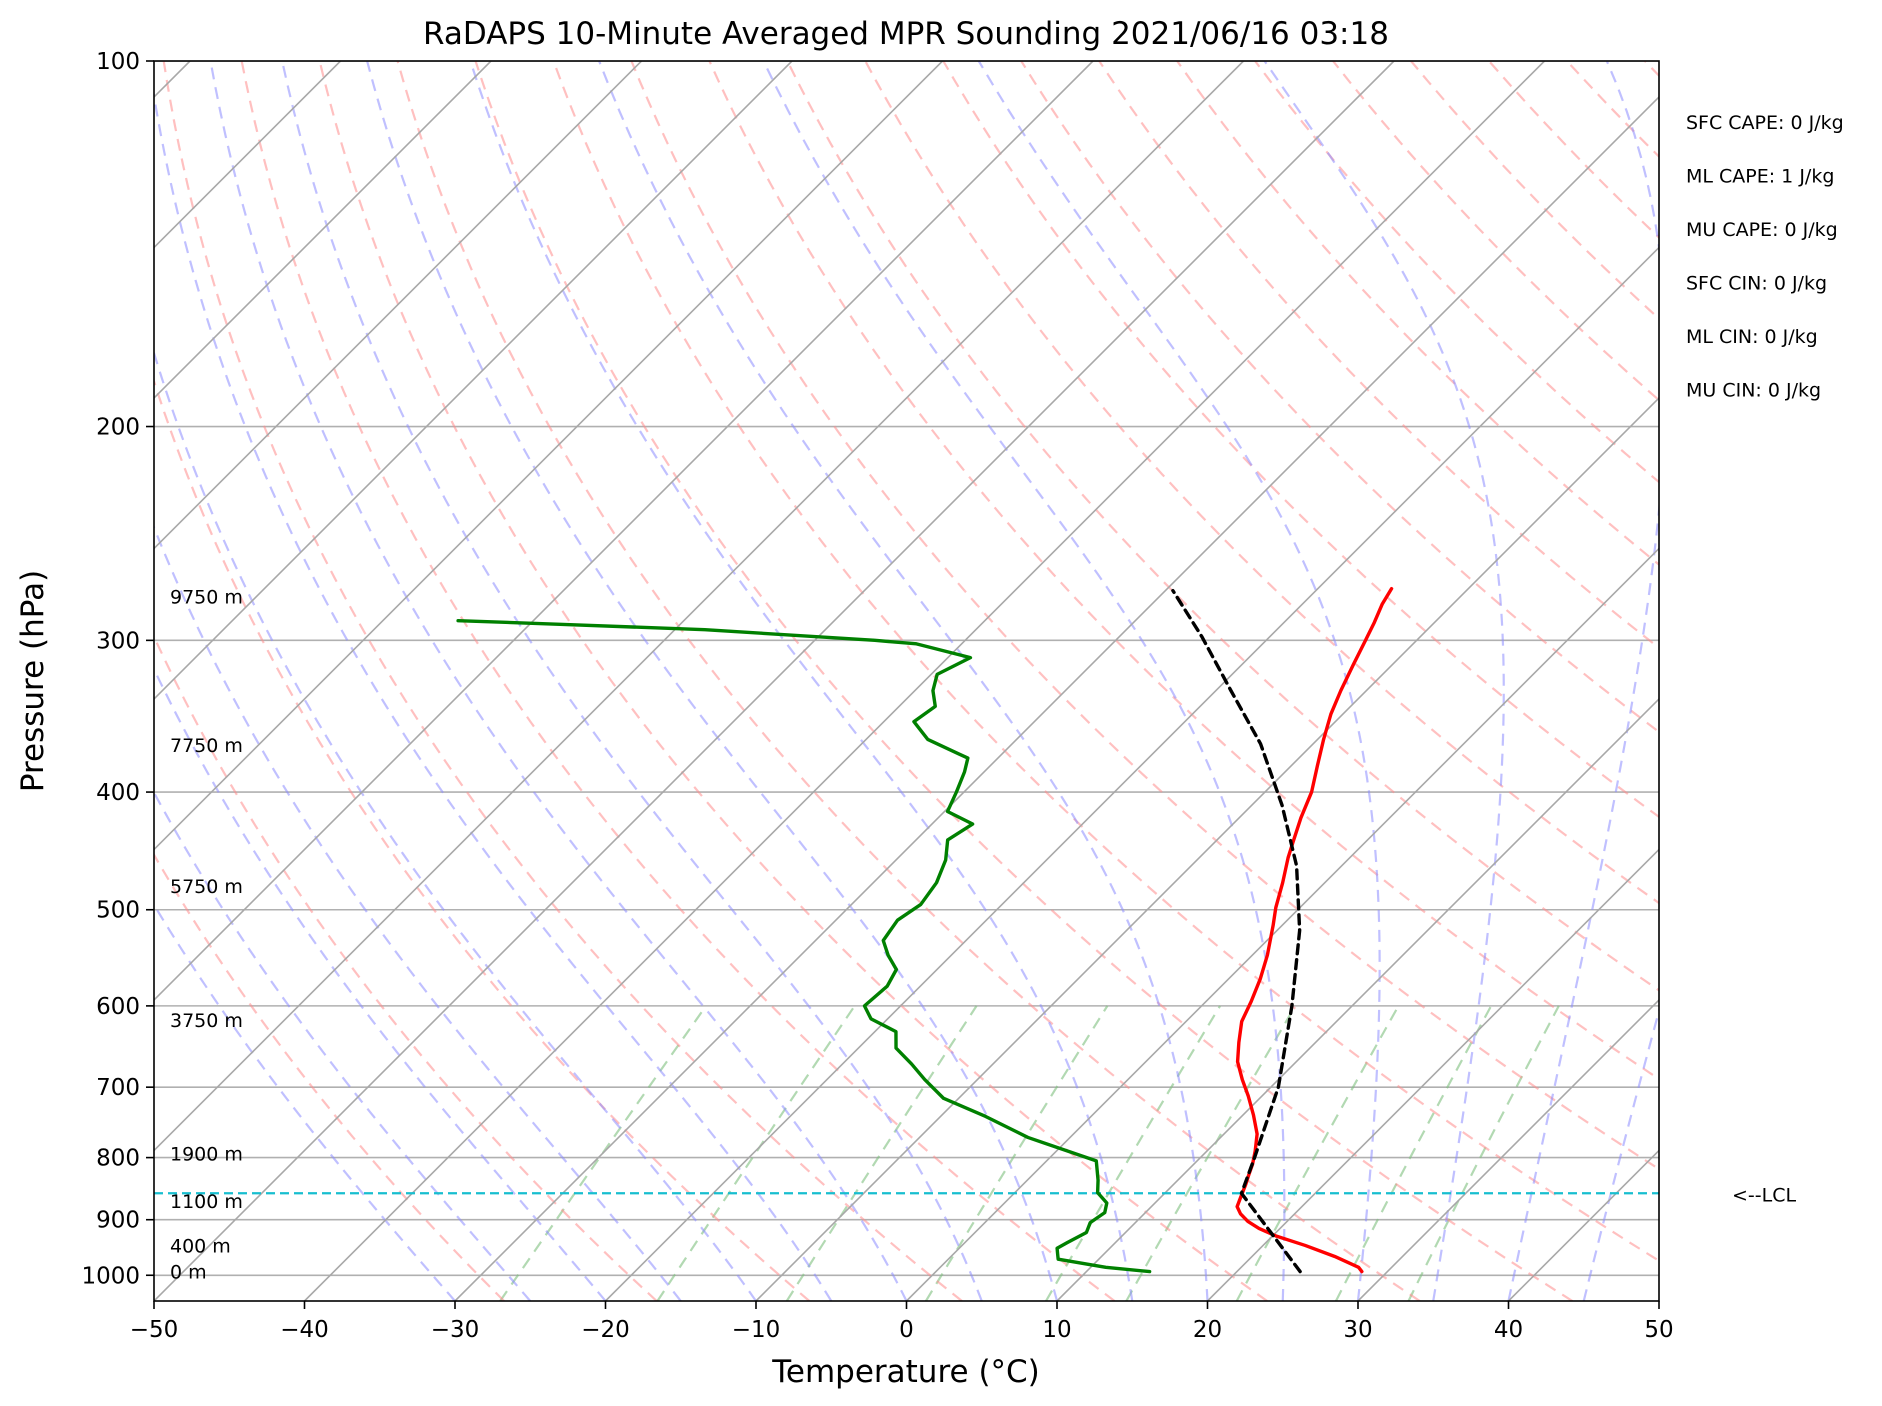 The image size is (1882, 1406). I want to click on stat-label: ML CIN: 0 J/kg, so click(1752, 337).